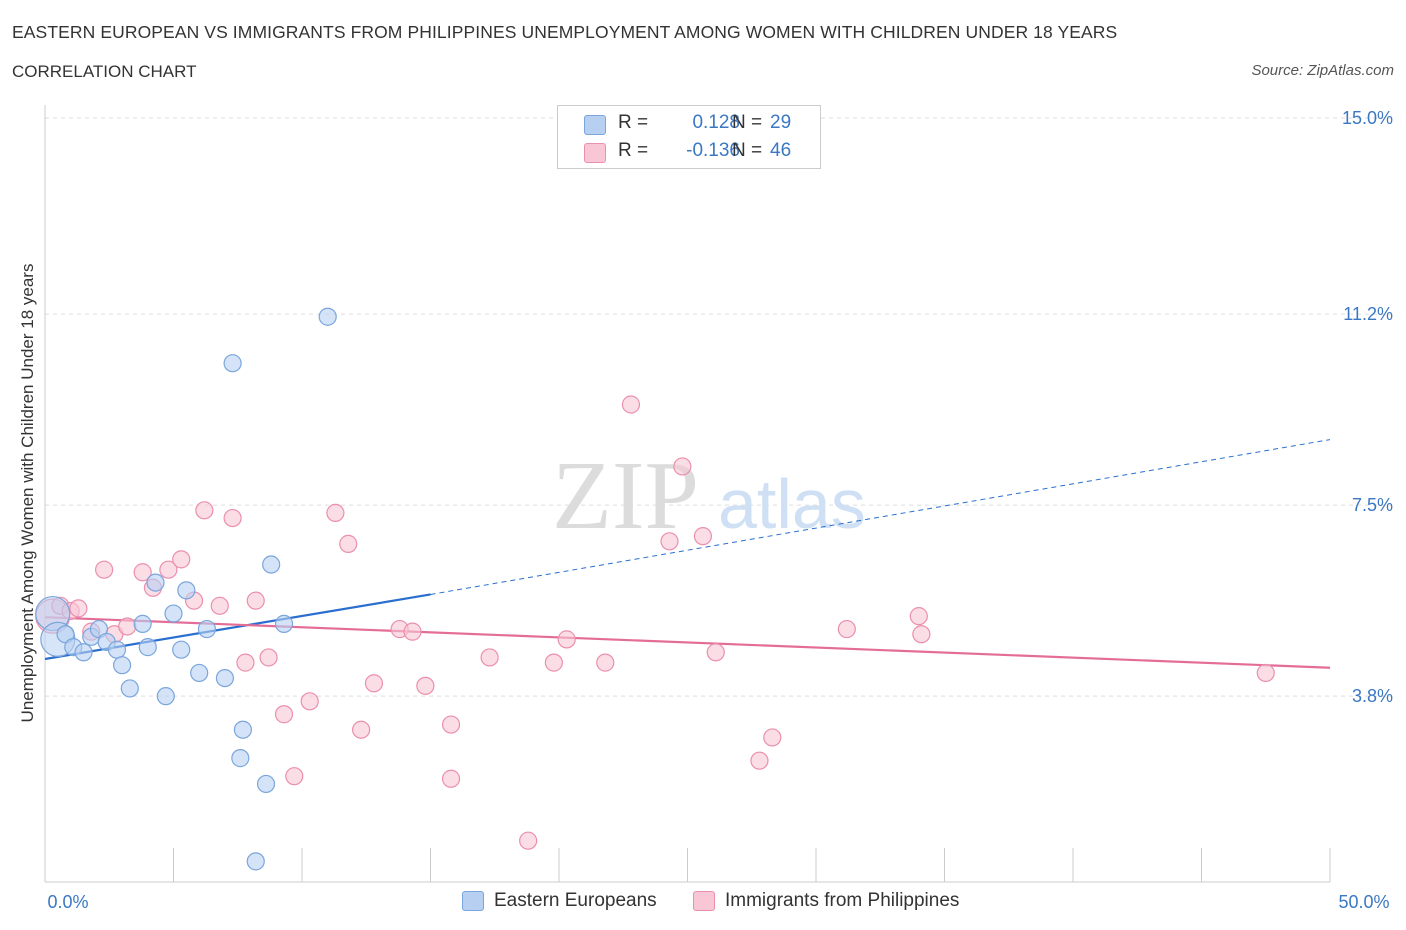  Describe the element at coordinates (709, 496) in the screenshot. I see `watermark: ZIP atlas` at that location.